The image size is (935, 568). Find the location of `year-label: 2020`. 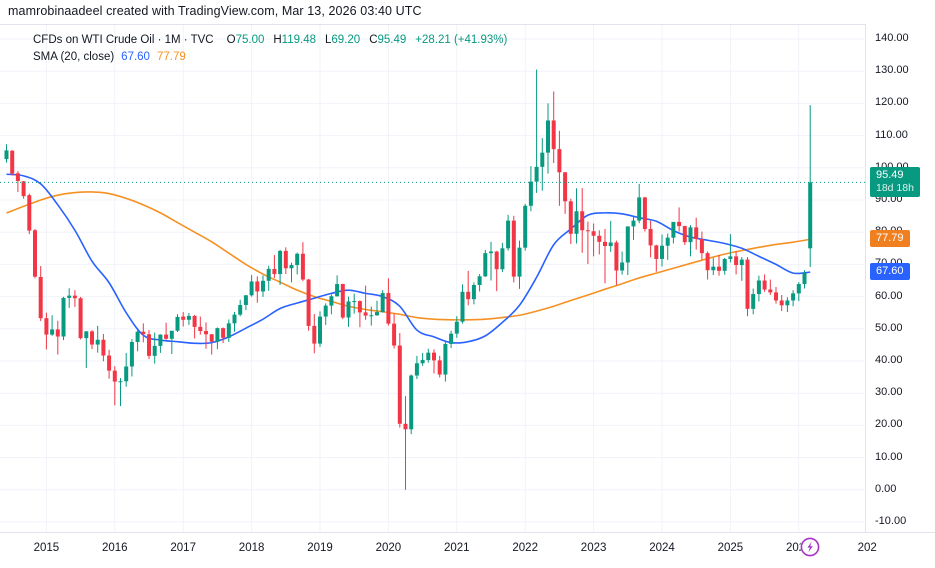

year-label: 2020 is located at coordinates (388, 548).